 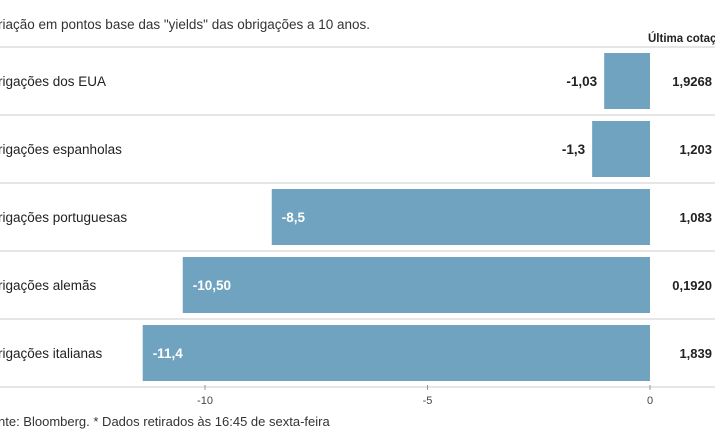 I want to click on value-label: -8,5, so click(x=294, y=217).